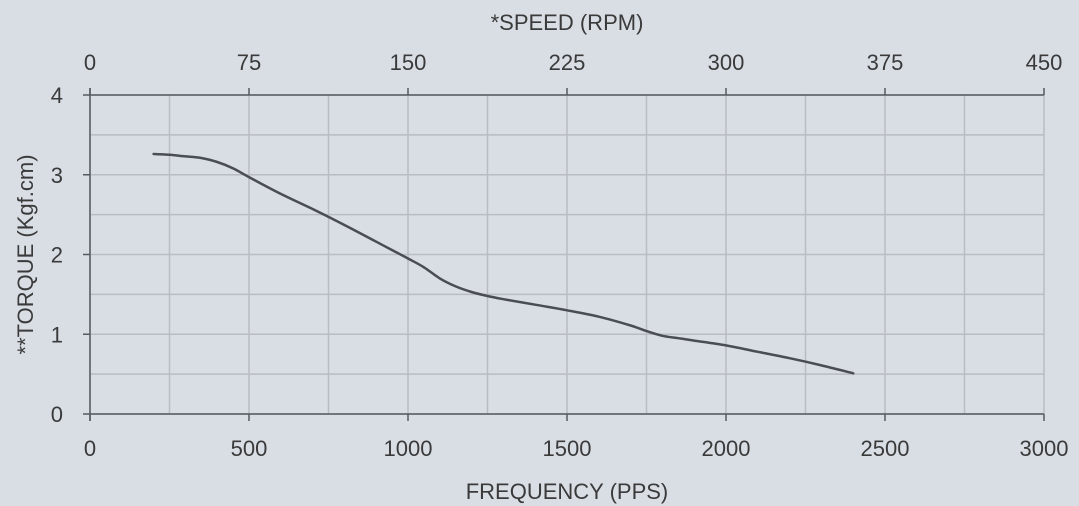  Describe the element at coordinates (567, 22) in the screenshot. I see `top-axis-title: *SPEED (RPM)` at that location.